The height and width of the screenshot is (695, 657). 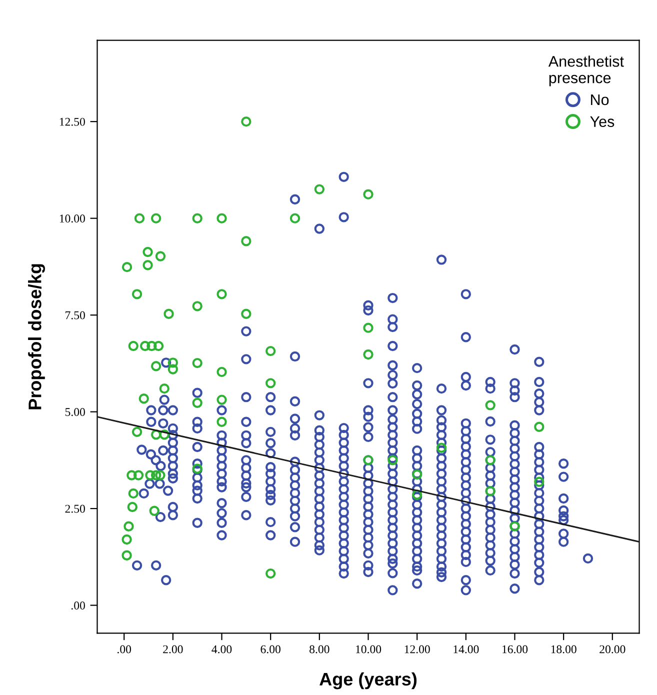 I want to click on x-axis-title: Age (years), so click(x=368, y=681).